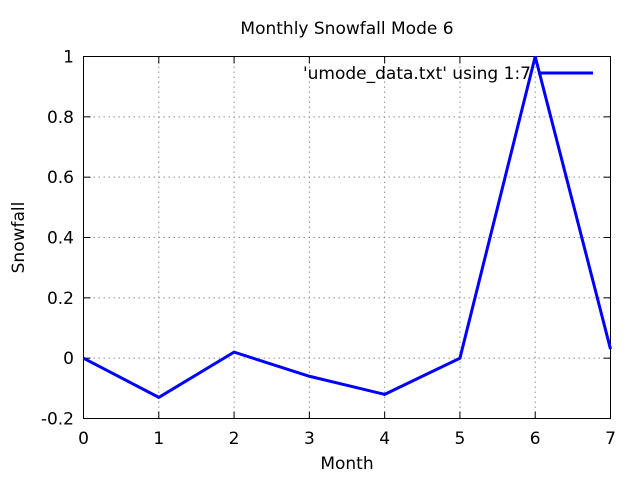  What do you see at coordinates (60, 299) in the screenshot?
I see `y-tick-label: 0.2` at bounding box center [60, 299].